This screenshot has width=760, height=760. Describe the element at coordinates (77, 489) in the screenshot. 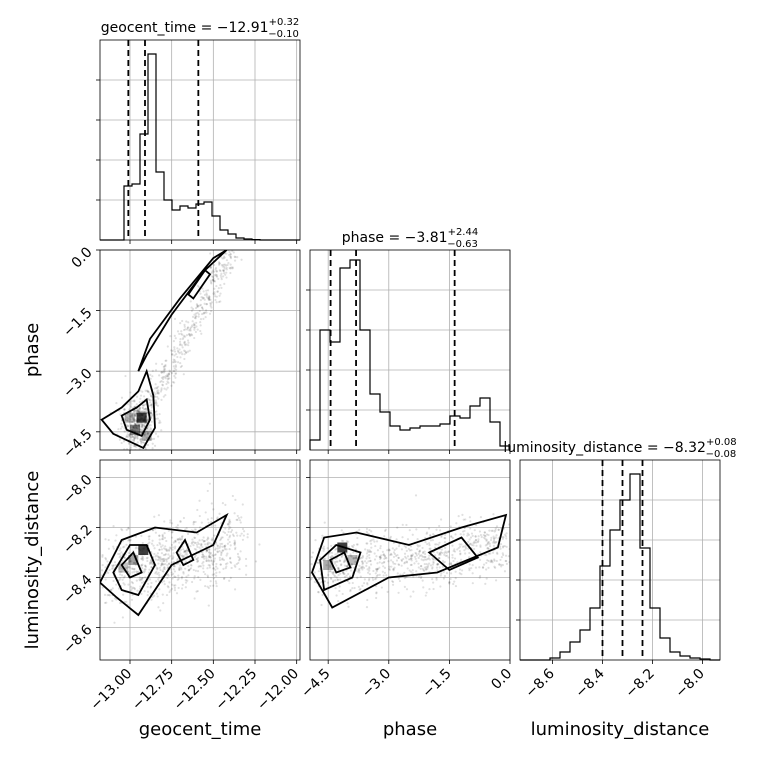

I see `y-tick-label-luminosity_distance: −8.0` at that location.